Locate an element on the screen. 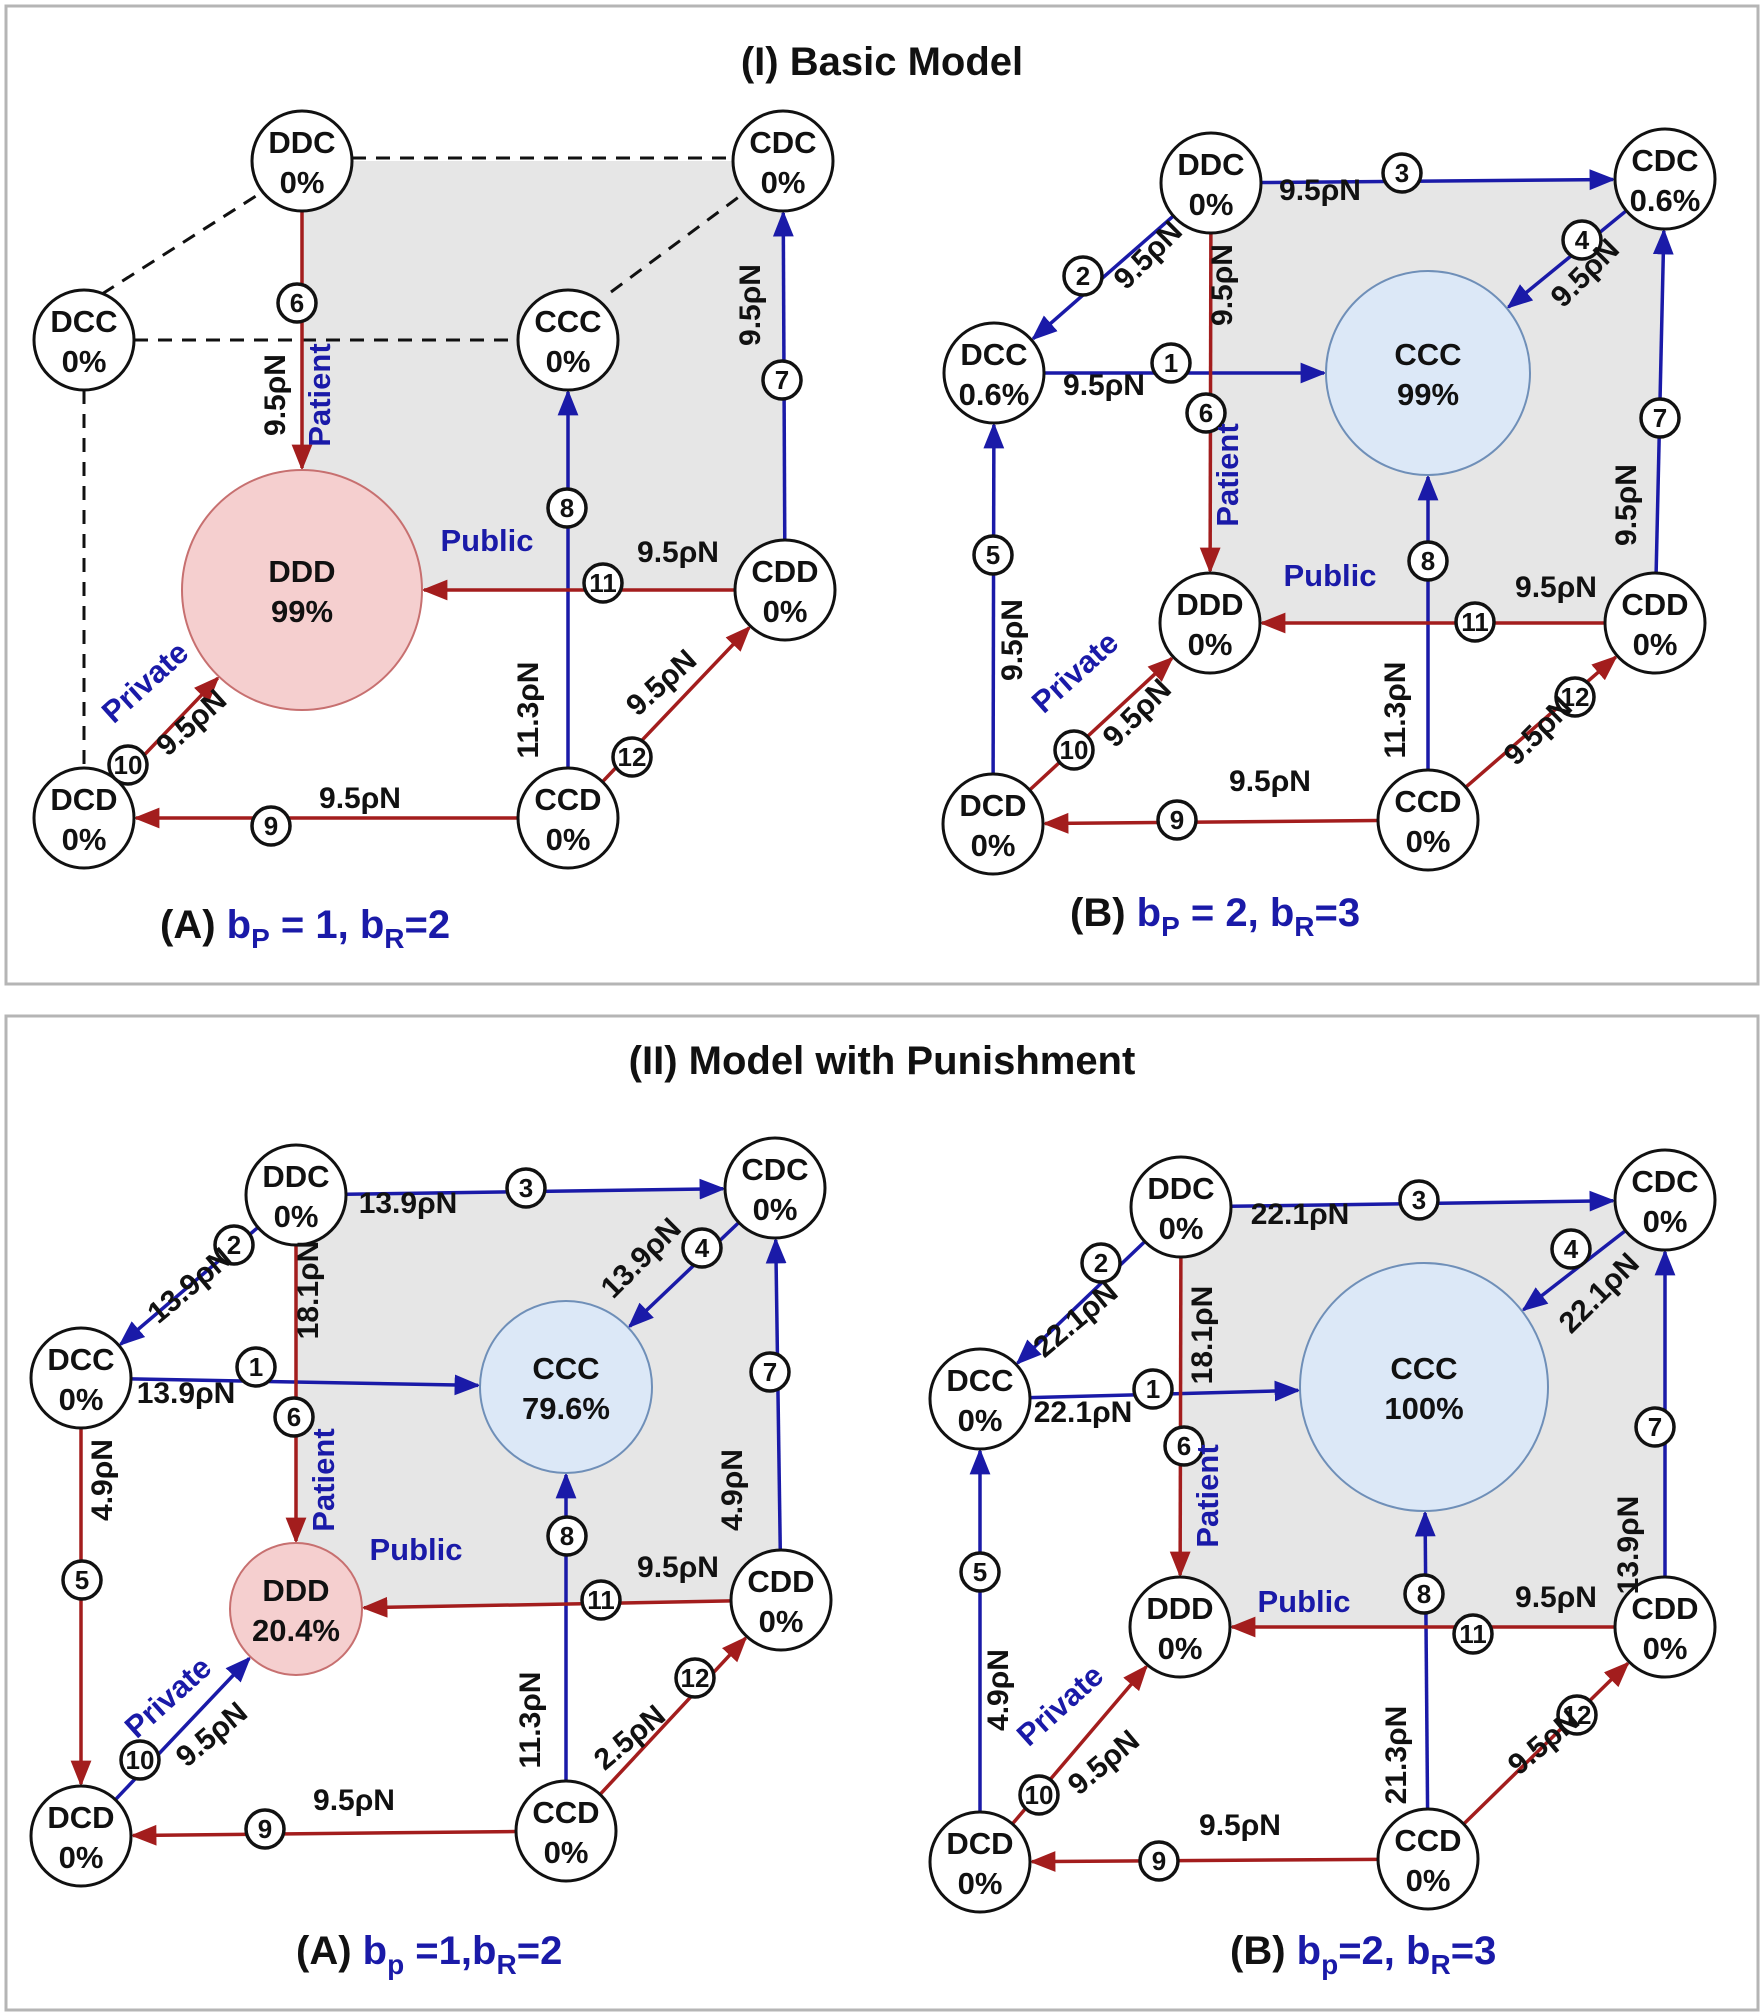 This screenshot has width=1764, height=2016. transition-rate-label: 22.1ρN is located at coordinates (1083, 1412).